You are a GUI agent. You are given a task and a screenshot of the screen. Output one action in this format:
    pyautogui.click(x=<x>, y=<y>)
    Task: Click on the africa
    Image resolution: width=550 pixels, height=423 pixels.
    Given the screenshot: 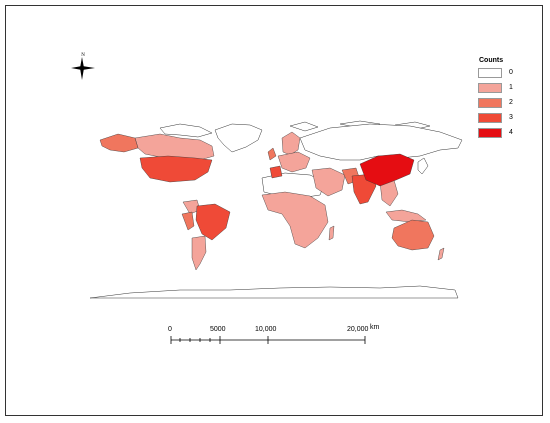 What is the action you would take?
    pyautogui.click(x=295, y=220)
    